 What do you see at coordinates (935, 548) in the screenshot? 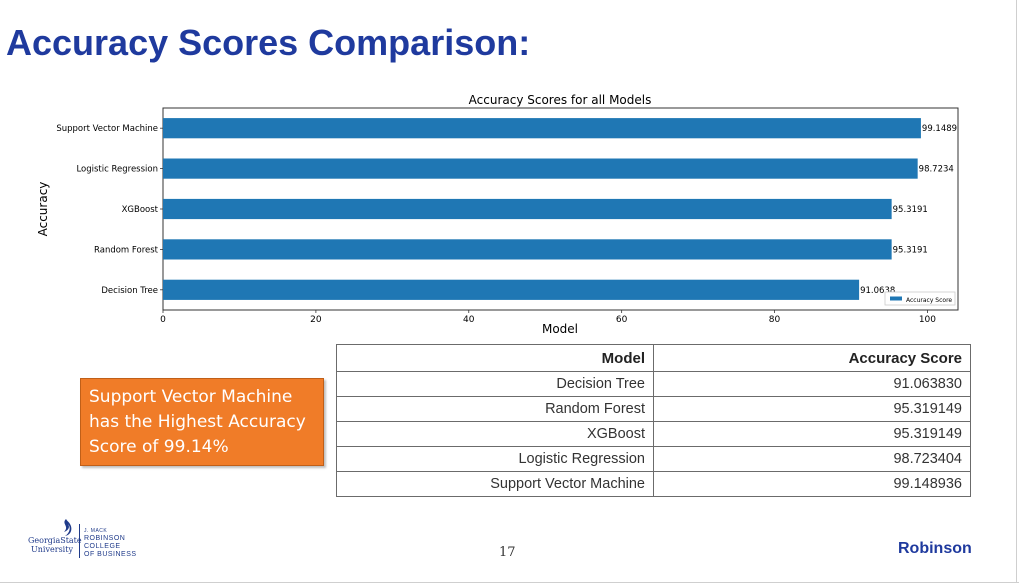
I see `robinson-logo: Robinson` at bounding box center [935, 548].